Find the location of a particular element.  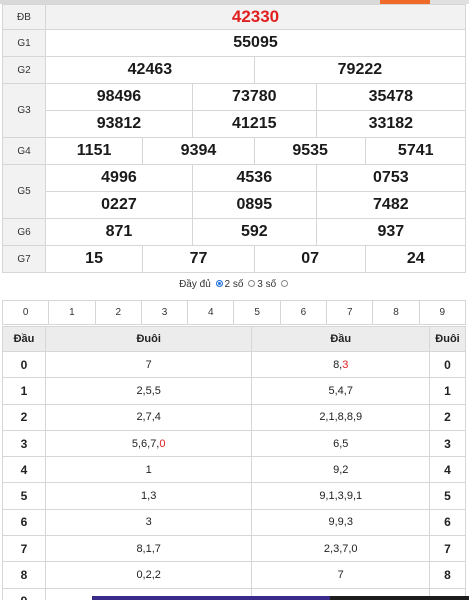

loto-tail-values: 0,2,2 is located at coordinates (148, 575).